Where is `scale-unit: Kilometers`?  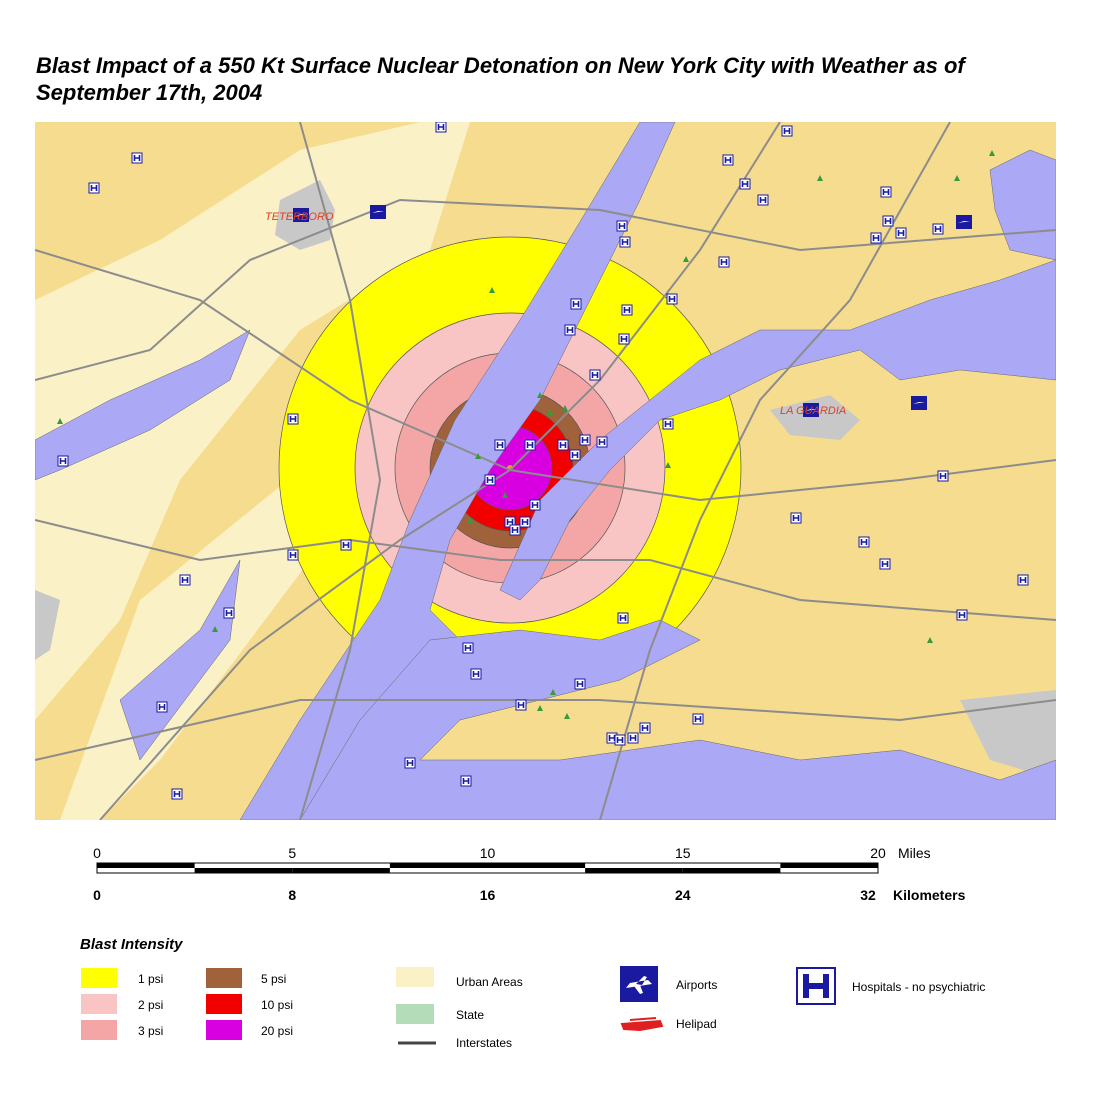
scale-unit: Kilometers is located at coordinates (929, 895).